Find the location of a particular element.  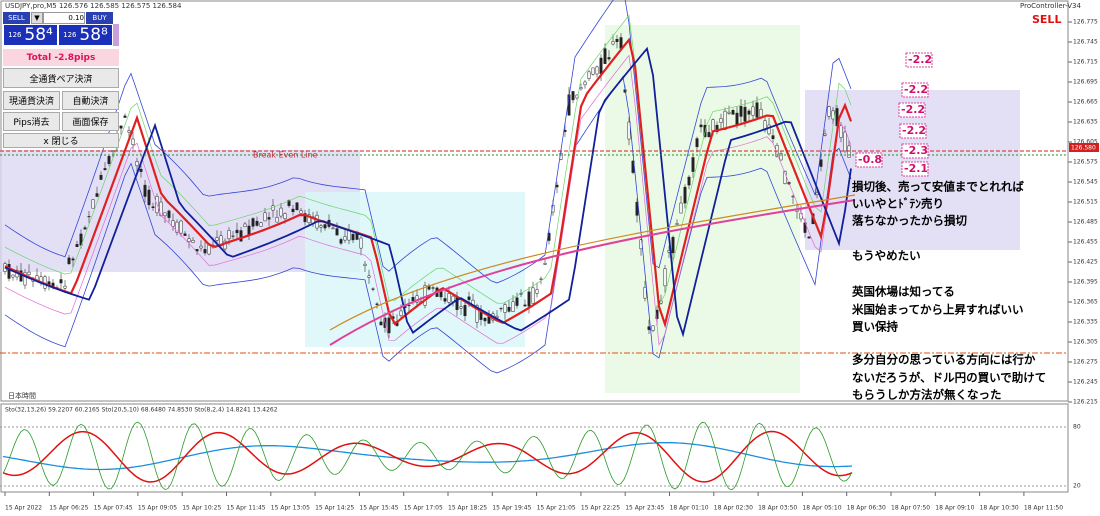

lot-down: ▼ is located at coordinates (37, 18).